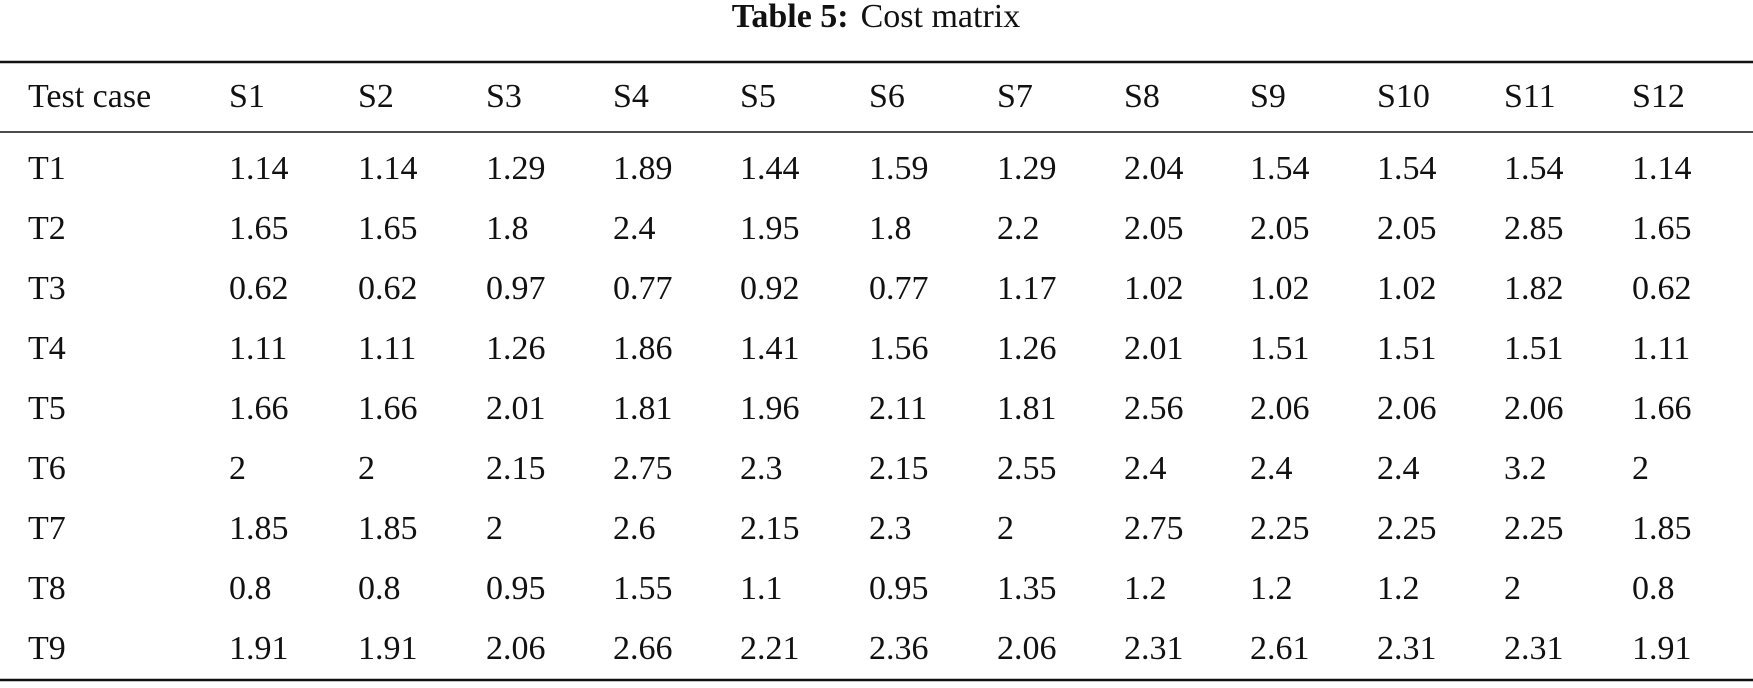  What do you see at coordinates (1015, 96) in the screenshot?
I see `column-header: S7` at bounding box center [1015, 96].